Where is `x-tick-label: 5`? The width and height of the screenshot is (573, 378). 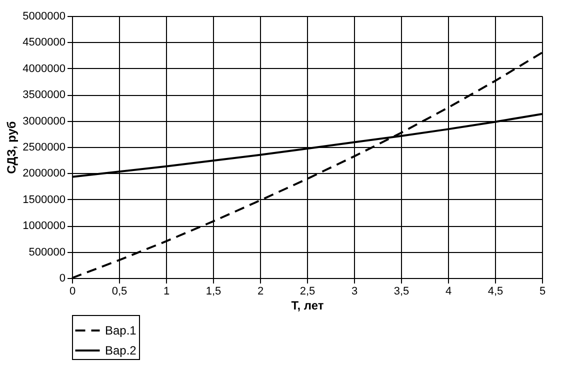 x-tick-label: 5 is located at coordinates (542, 292).